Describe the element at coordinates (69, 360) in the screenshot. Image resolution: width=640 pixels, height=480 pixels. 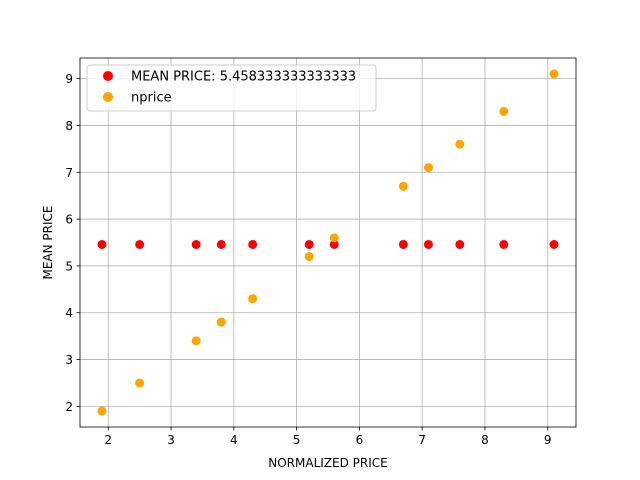
I see `y-tick-label: 3` at that location.